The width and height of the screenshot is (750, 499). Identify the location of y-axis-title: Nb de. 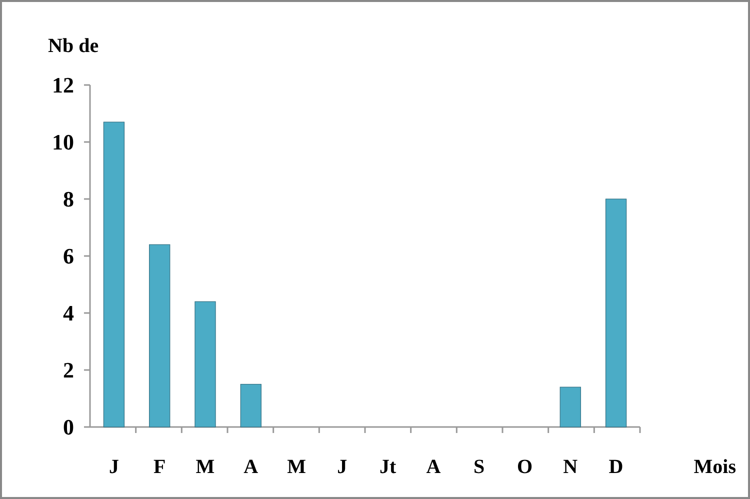
(73, 46).